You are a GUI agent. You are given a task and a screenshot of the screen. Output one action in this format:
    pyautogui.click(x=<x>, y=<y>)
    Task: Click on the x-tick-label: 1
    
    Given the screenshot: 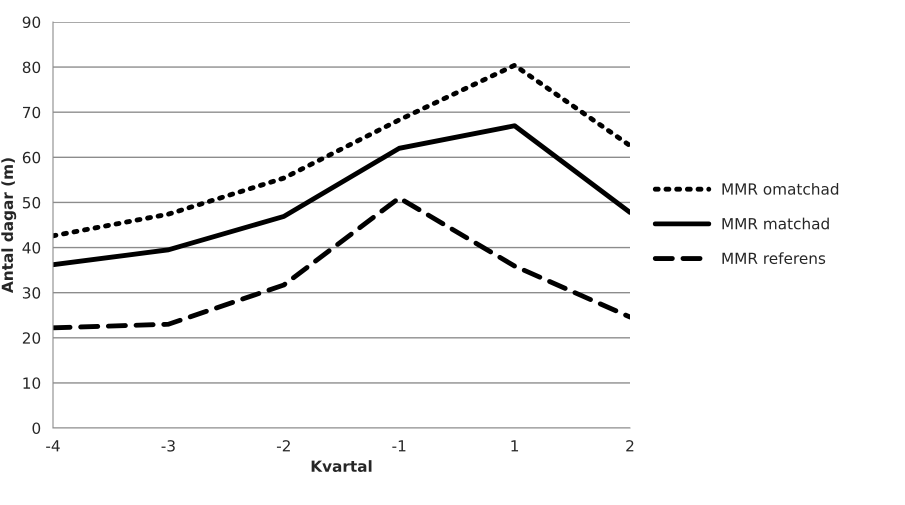 What is the action you would take?
    pyautogui.click(x=514, y=446)
    